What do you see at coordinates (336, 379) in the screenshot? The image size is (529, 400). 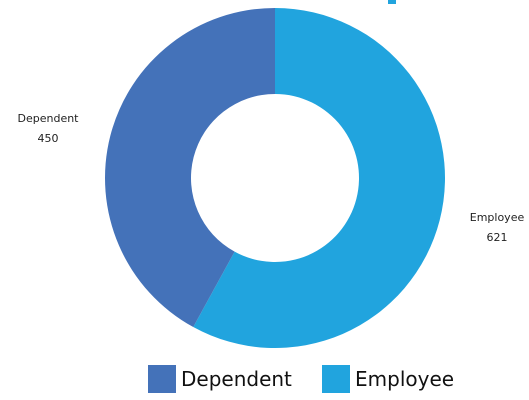 I see `legend-swatch-employee` at bounding box center [336, 379].